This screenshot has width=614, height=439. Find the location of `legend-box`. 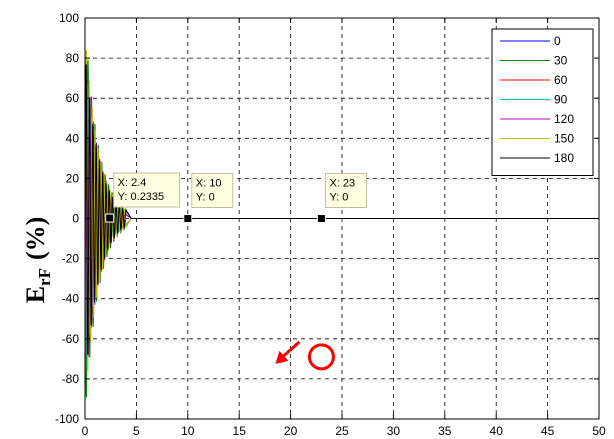

legend-box is located at coordinates (542, 102).